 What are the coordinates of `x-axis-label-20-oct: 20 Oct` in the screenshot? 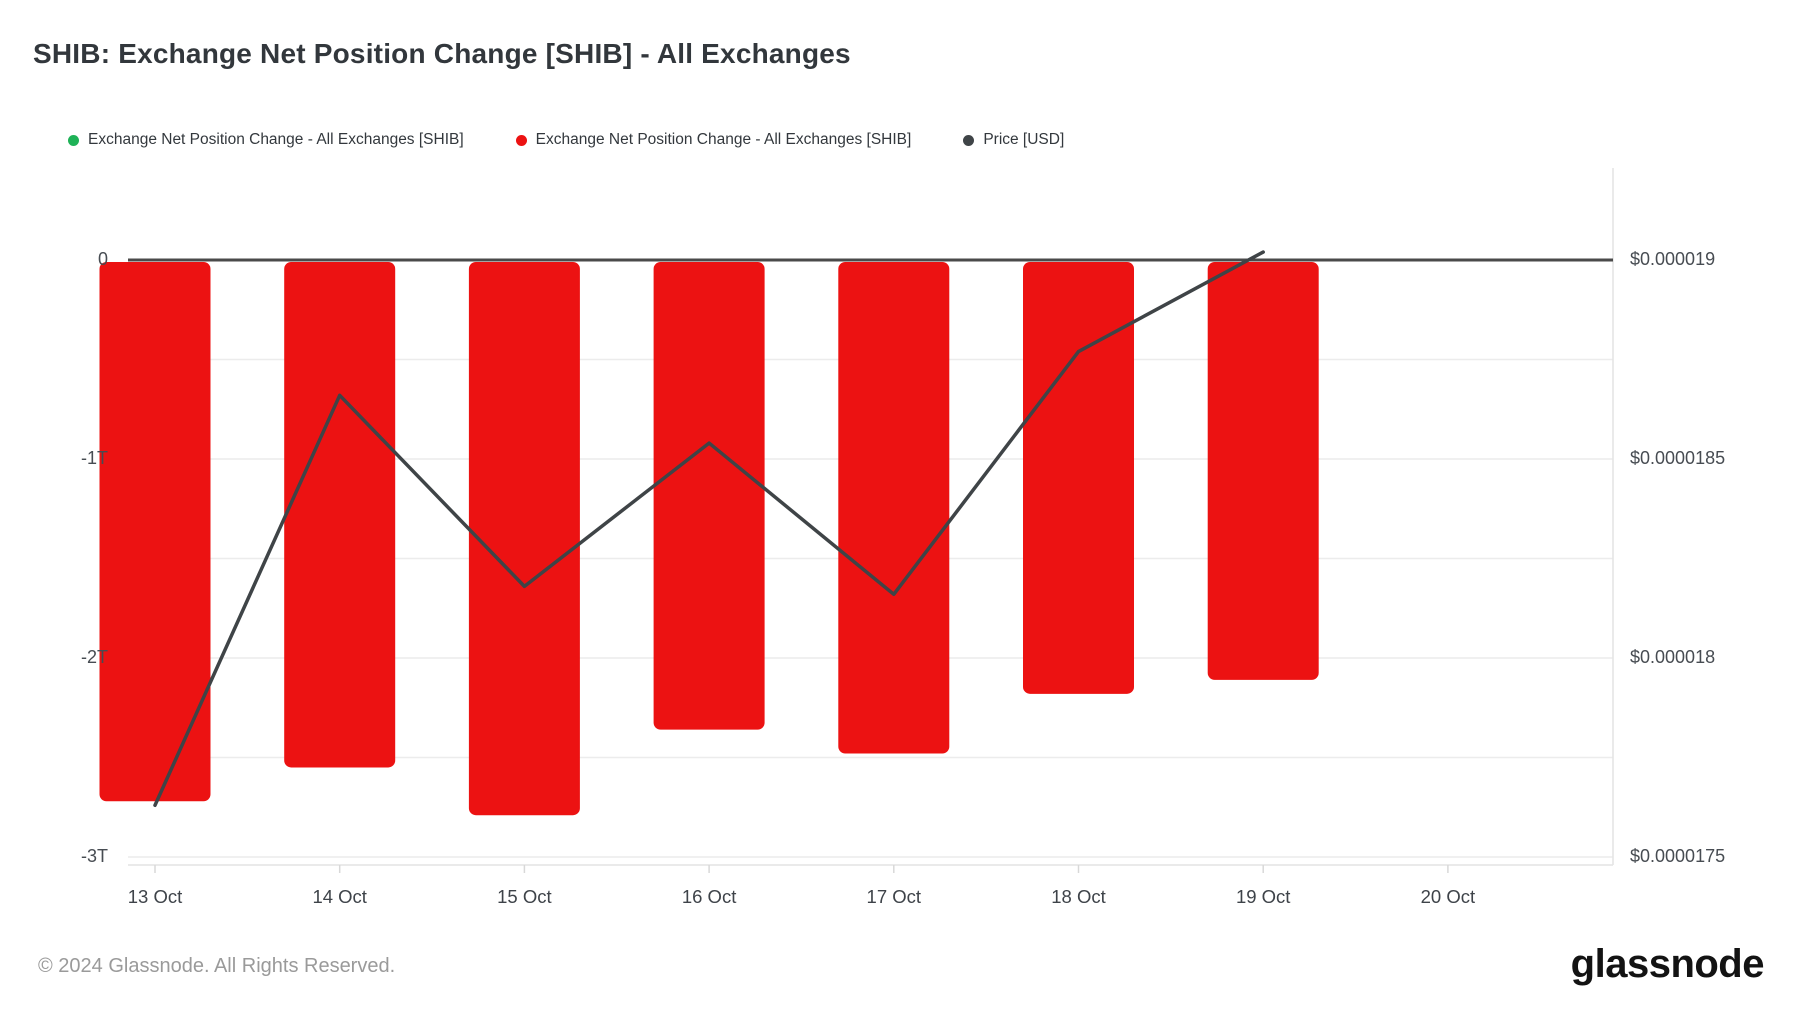 It's located at (1448, 896).